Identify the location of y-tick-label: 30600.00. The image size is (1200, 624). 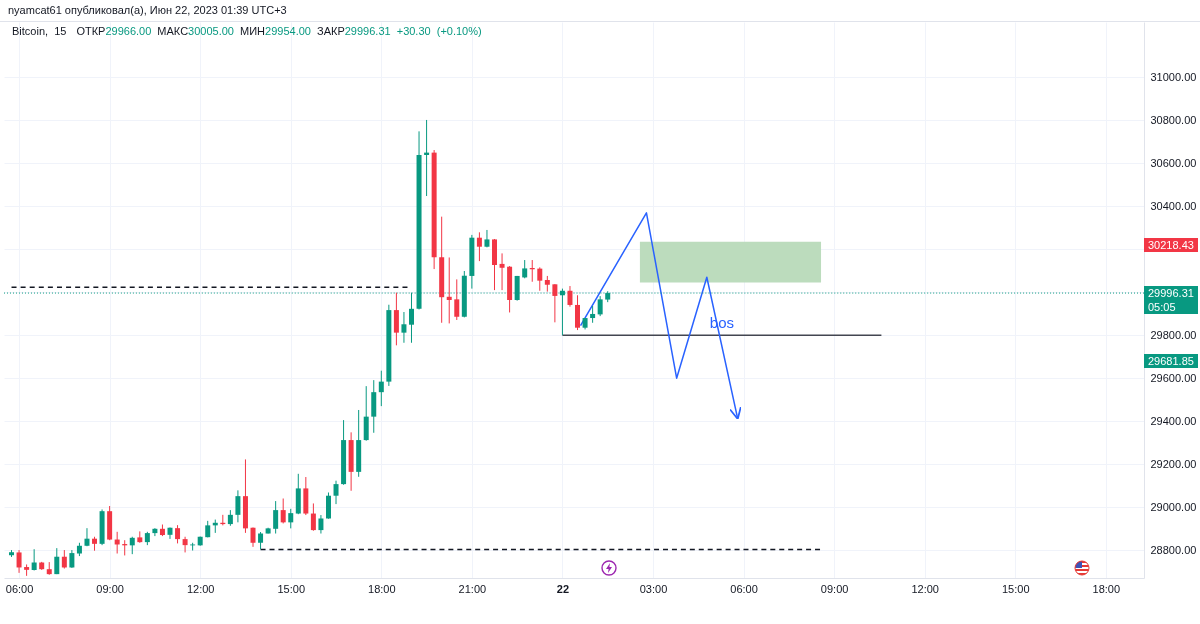
(1173, 162).